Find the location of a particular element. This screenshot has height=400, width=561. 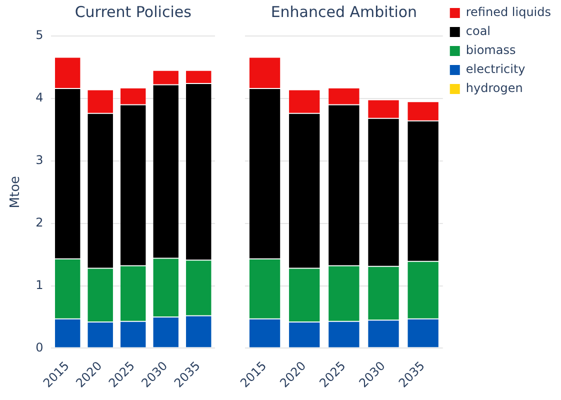

chart-title: Enhanced Ambition is located at coordinates (344, 11).